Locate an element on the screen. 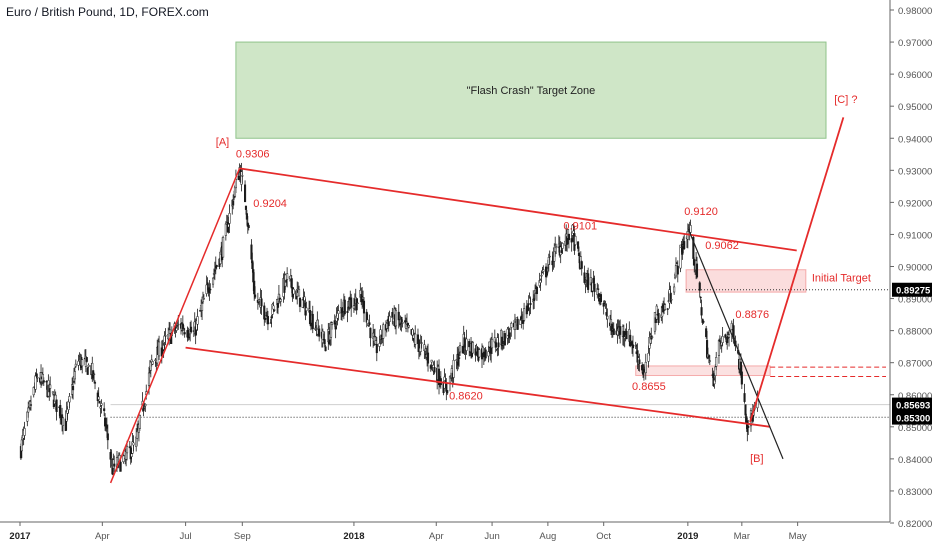 This screenshot has width=932, height=555. channel-lower-line is located at coordinates (478, 387).